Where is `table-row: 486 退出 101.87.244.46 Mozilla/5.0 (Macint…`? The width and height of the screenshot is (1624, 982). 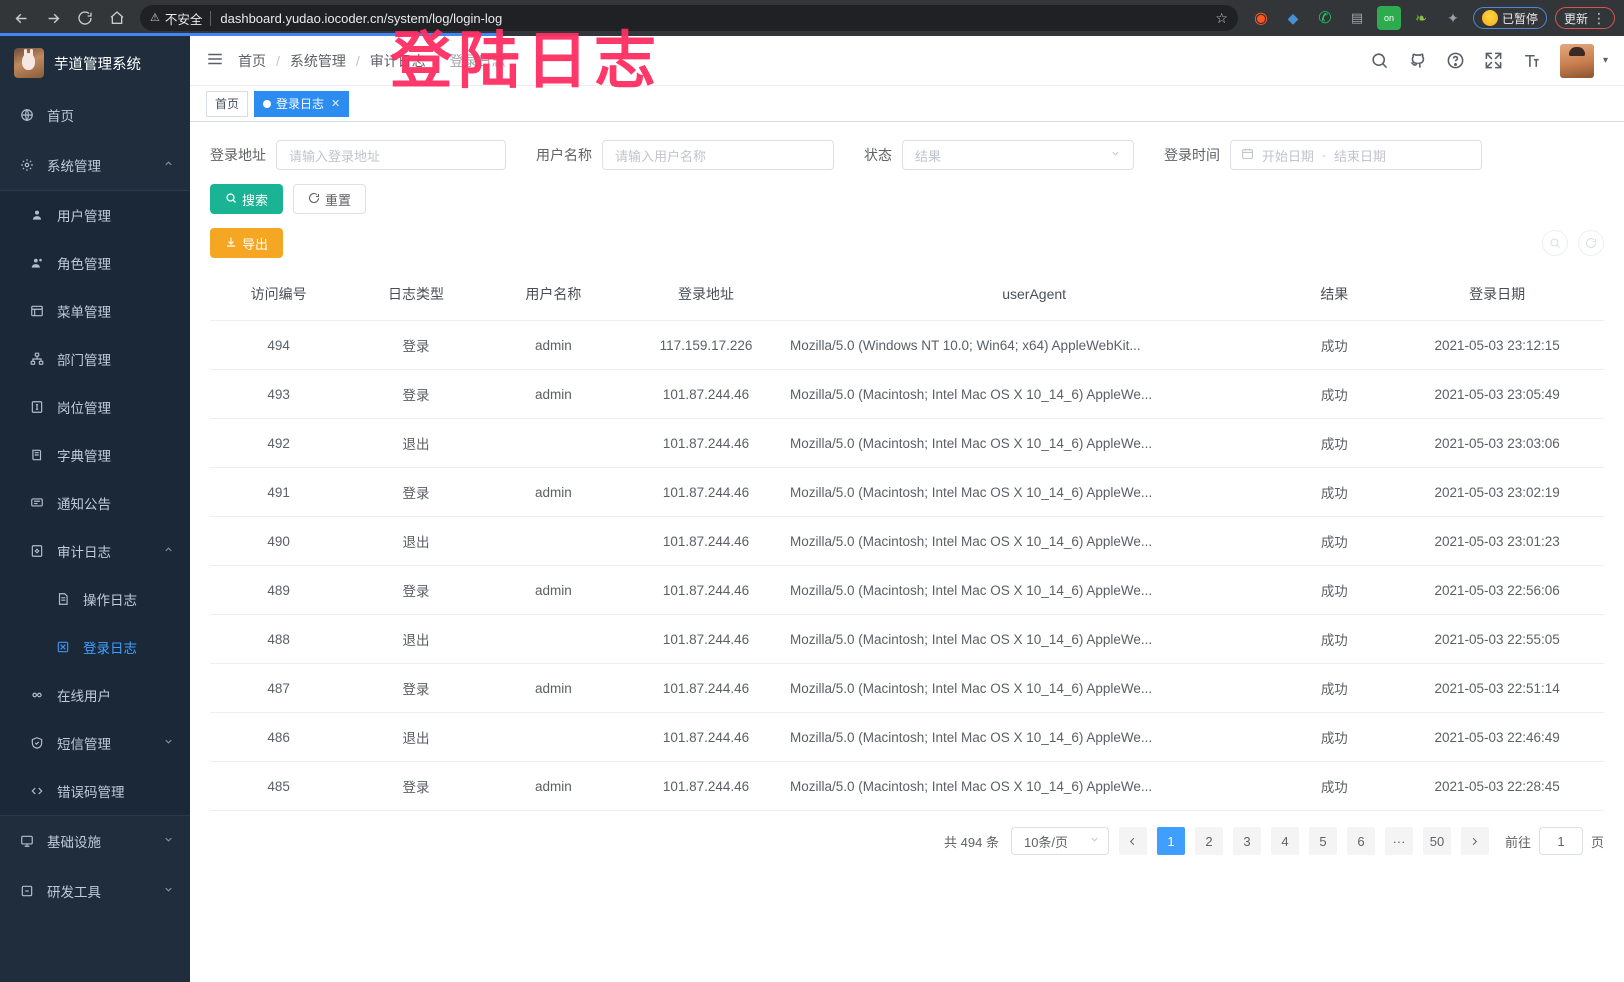
table-row: 486 退出 101.87.244.46 Mozilla/5.0 (Macint… is located at coordinates (907, 737).